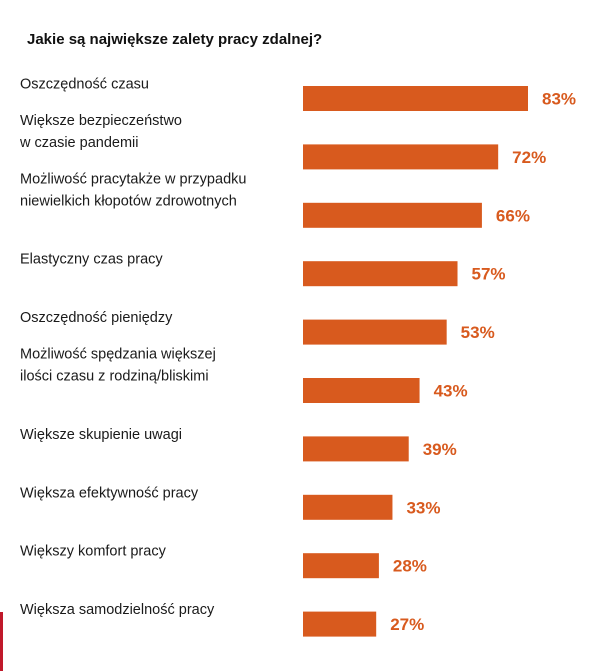 Image resolution: width=598 pixels, height=671 pixels. What do you see at coordinates (440, 449) in the screenshot?
I see `bar-value-label-7: 39%` at bounding box center [440, 449].